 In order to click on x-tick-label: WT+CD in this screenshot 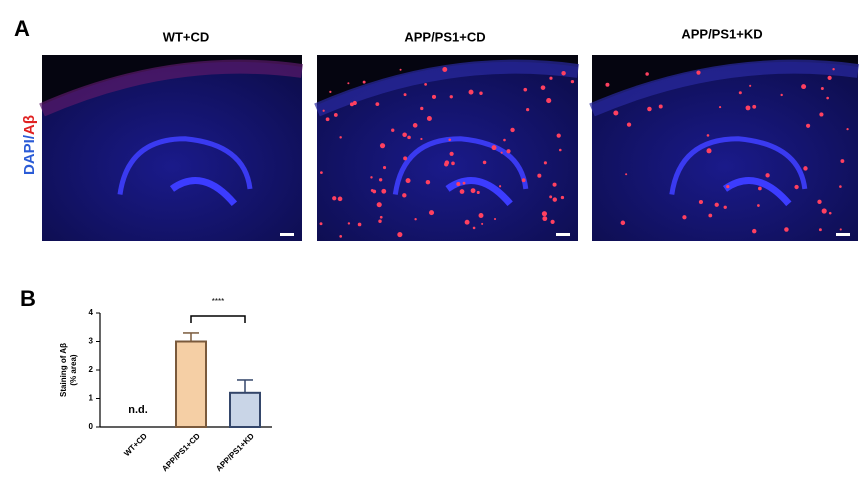, I will do `click(135, 444)`.